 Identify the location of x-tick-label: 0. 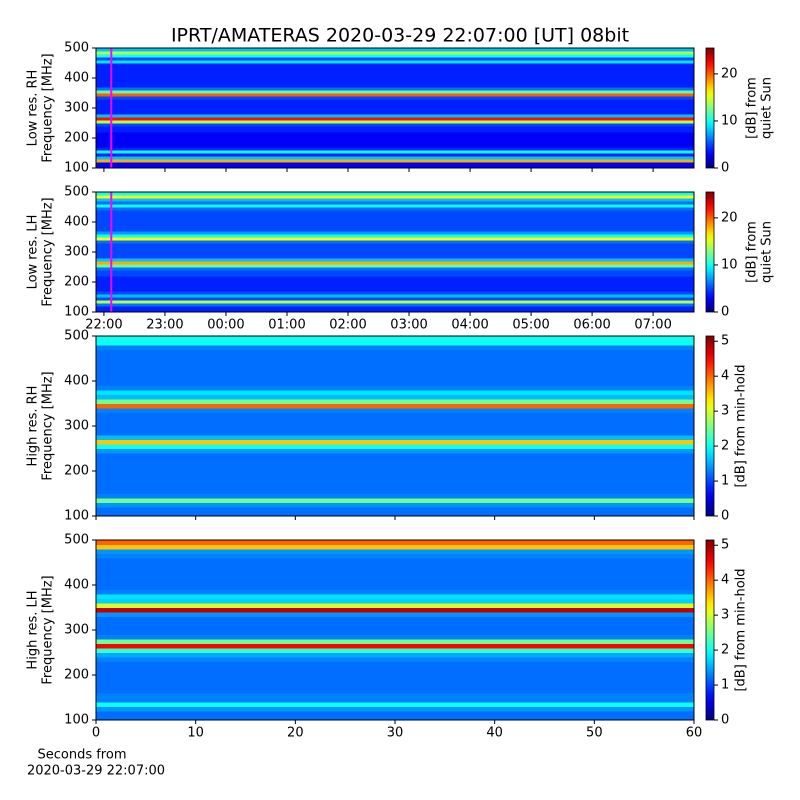
(96, 733).